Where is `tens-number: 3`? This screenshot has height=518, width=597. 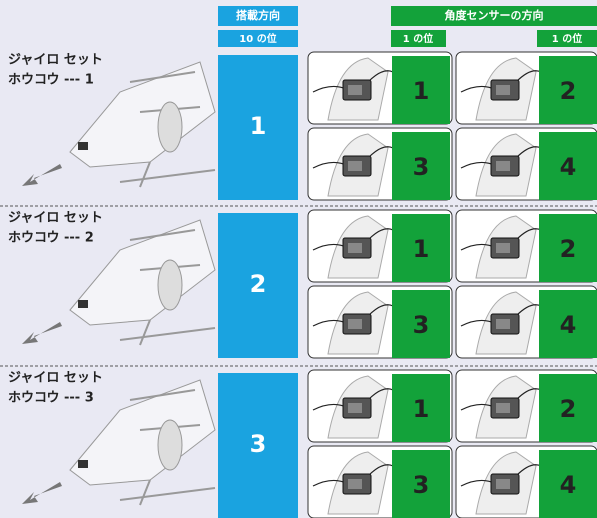
tens-number: 3 is located at coordinates (258, 444).